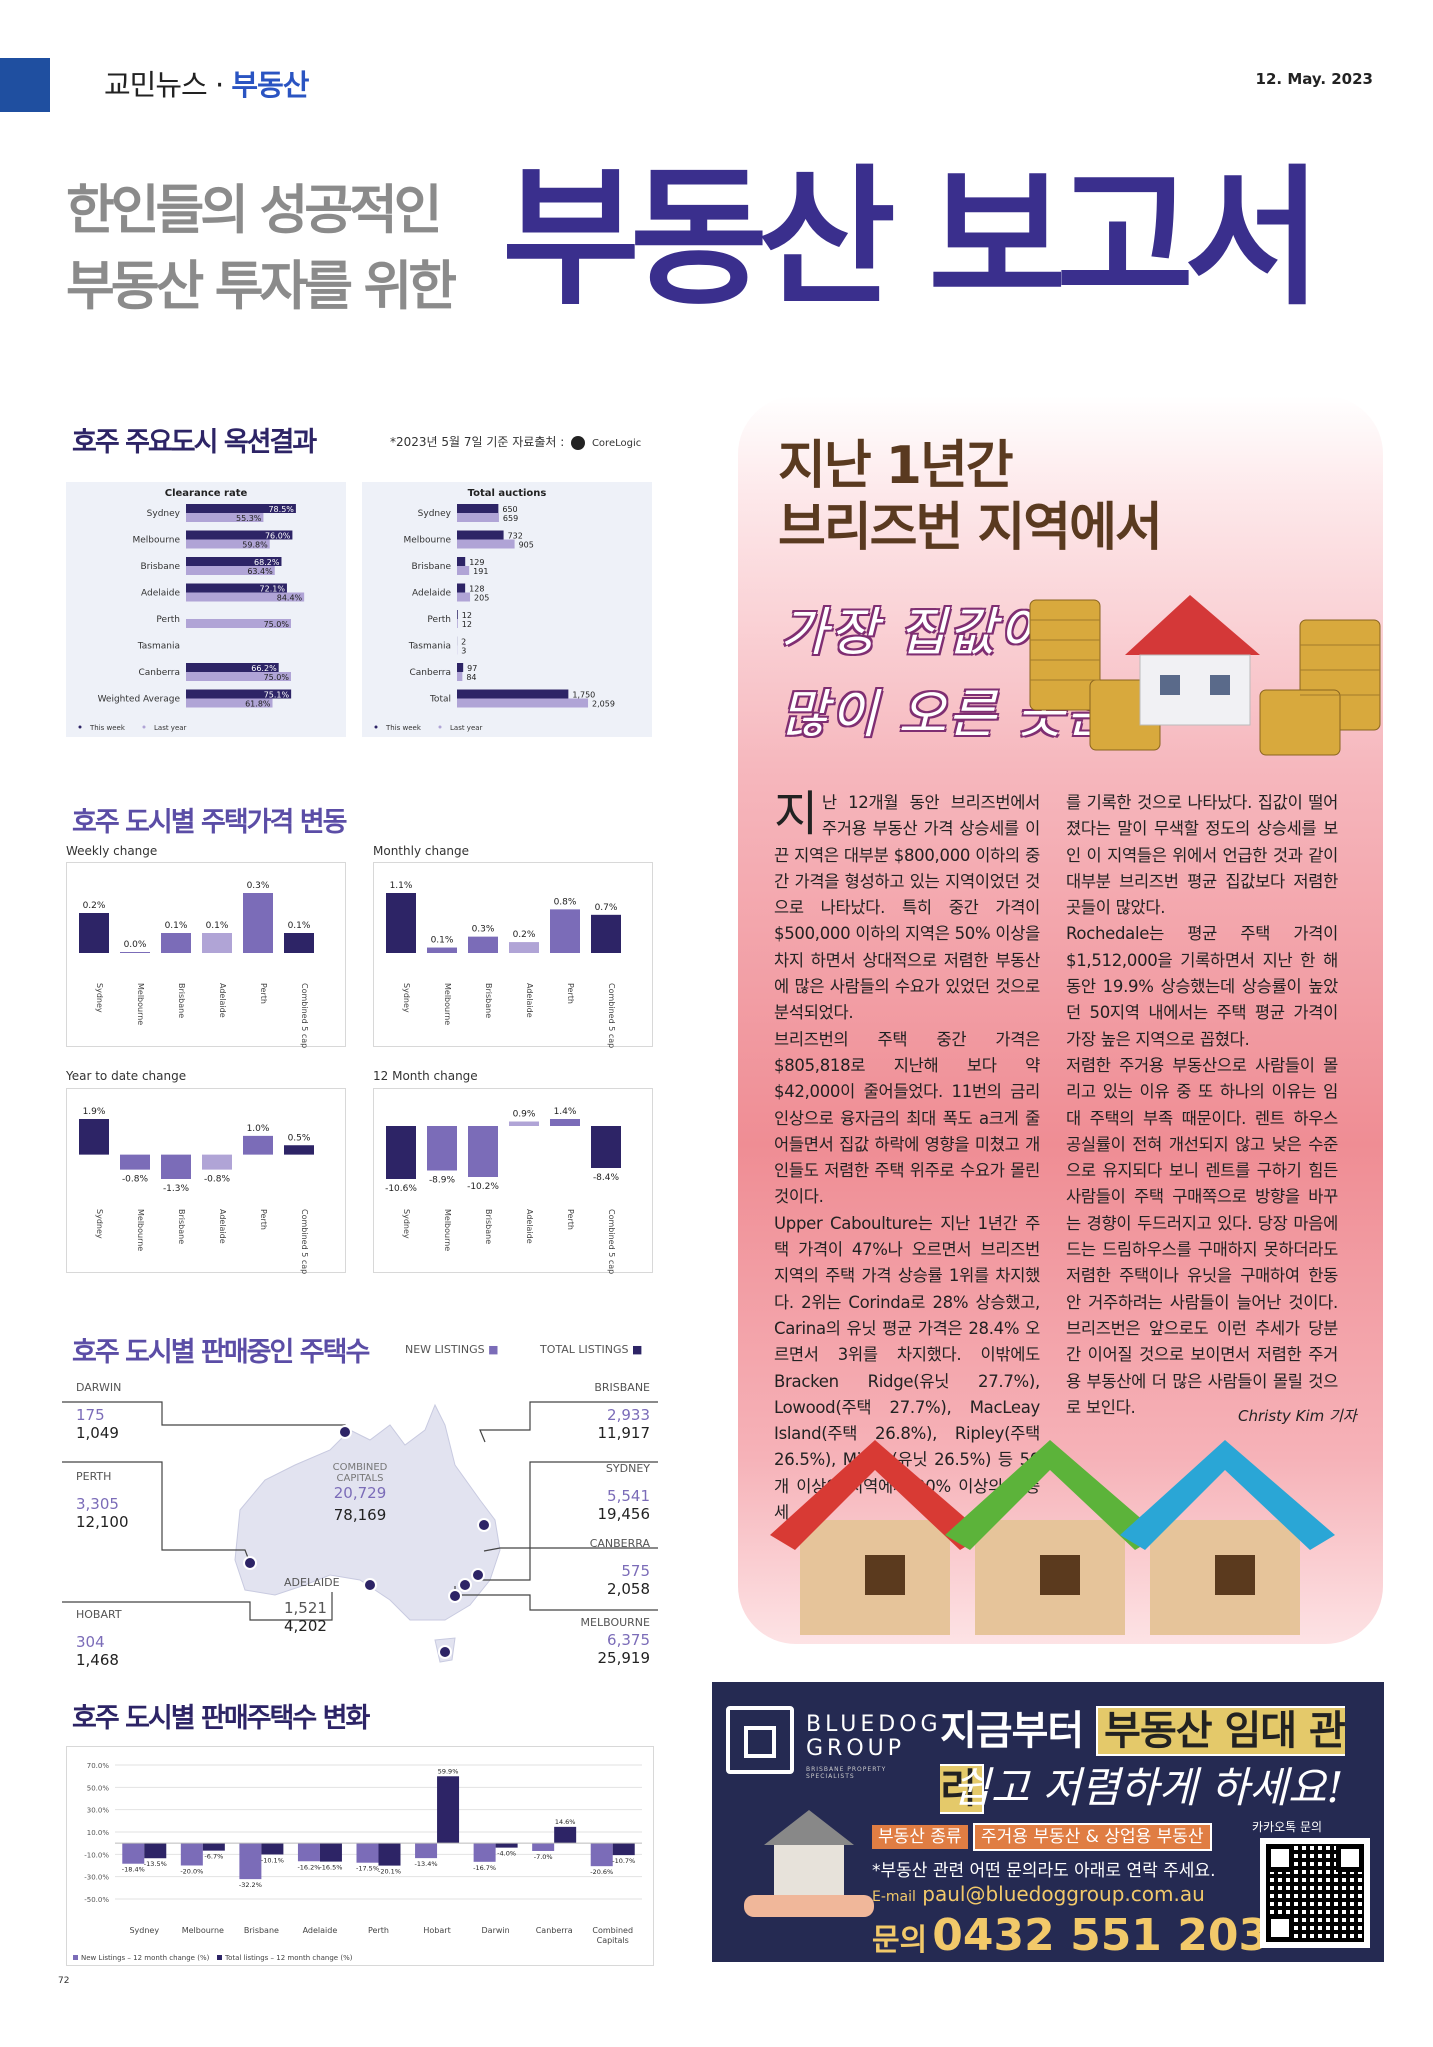 This screenshot has height=2047, width=1433. I want to click on qr-code-icon, so click(1315, 1893).